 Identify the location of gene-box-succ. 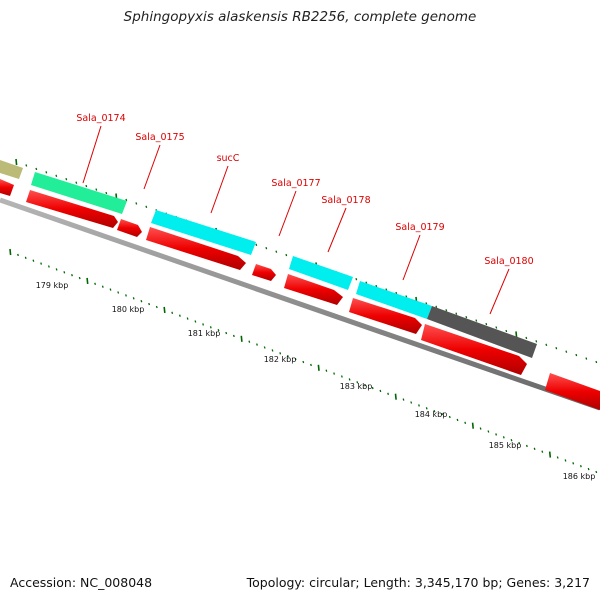
(203, 232).